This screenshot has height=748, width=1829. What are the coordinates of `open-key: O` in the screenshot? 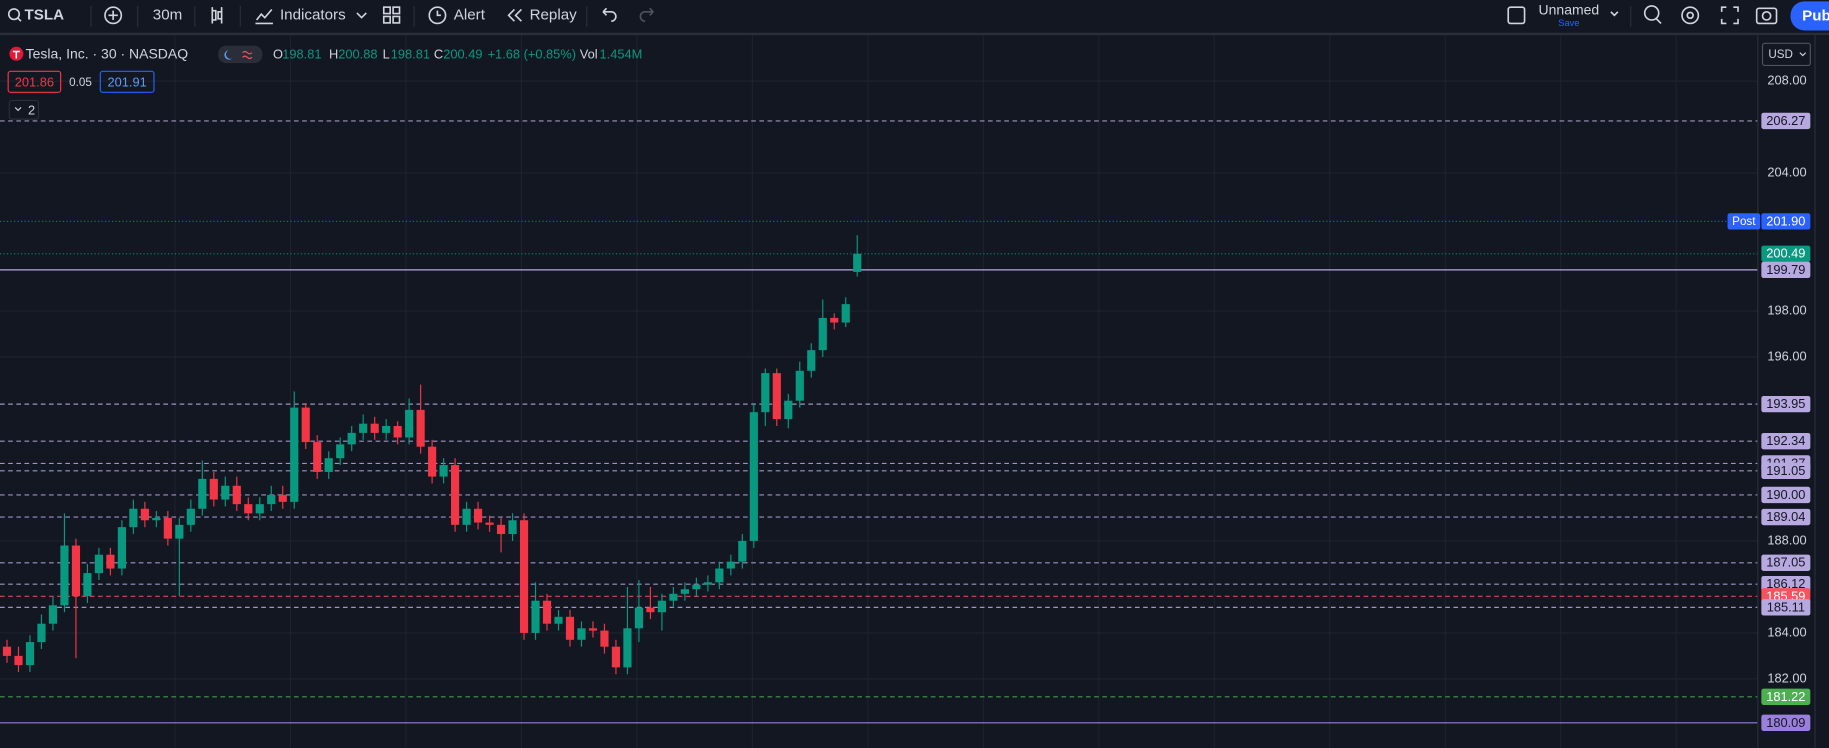 It's located at (278, 53).